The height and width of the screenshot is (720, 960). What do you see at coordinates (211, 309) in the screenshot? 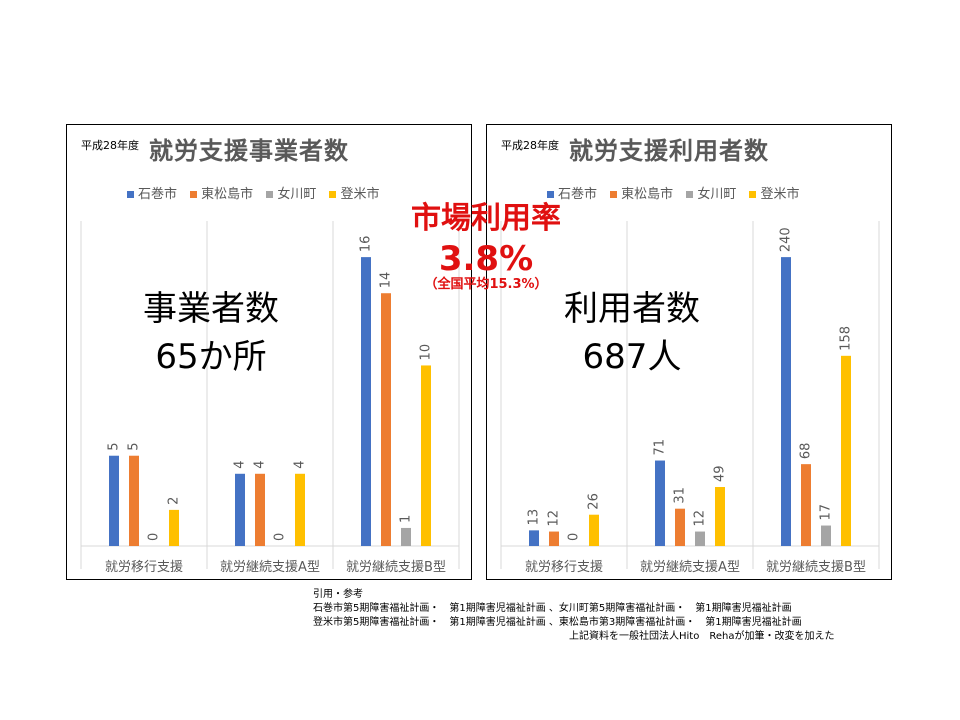
I see `overlay-line: 事業者数` at bounding box center [211, 309].